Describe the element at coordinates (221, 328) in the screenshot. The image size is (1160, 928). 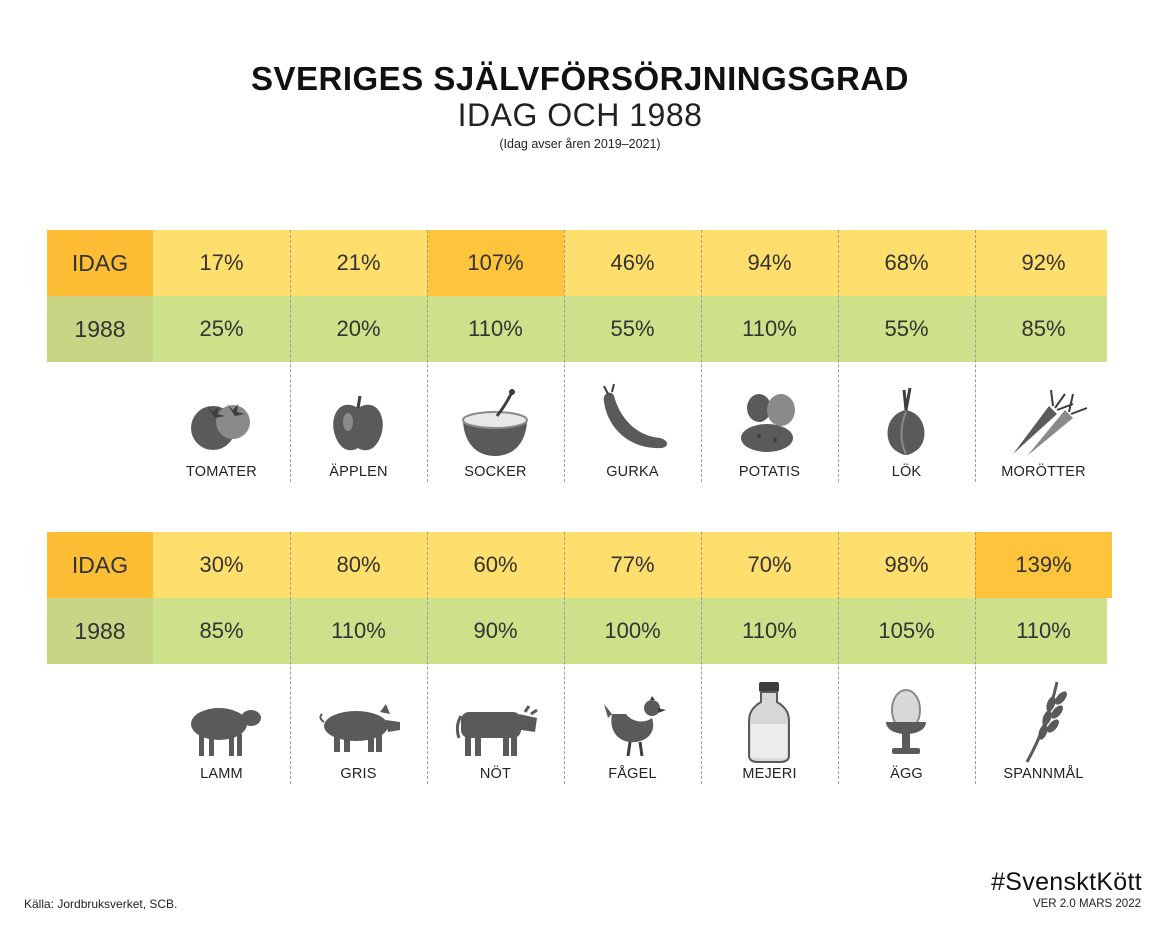
I see `value-cell: 25%` at that location.